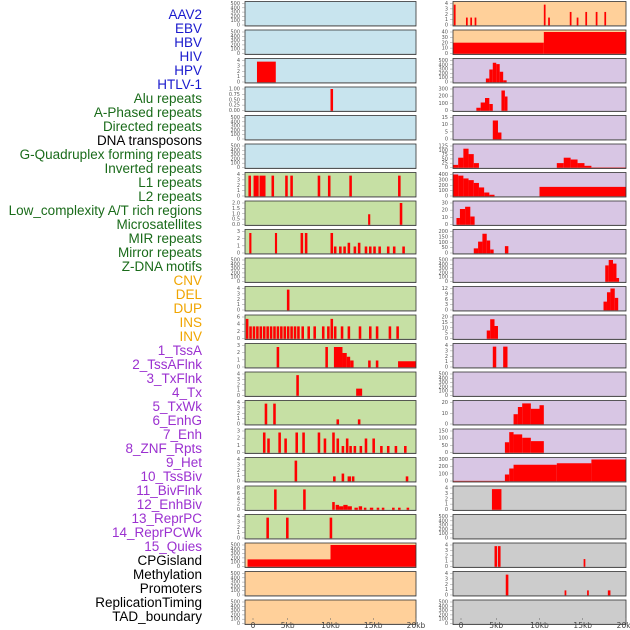 The height and width of the screenshot is (630, 630). I want to click on feature-label: MIR repeats, so click(165, 238).